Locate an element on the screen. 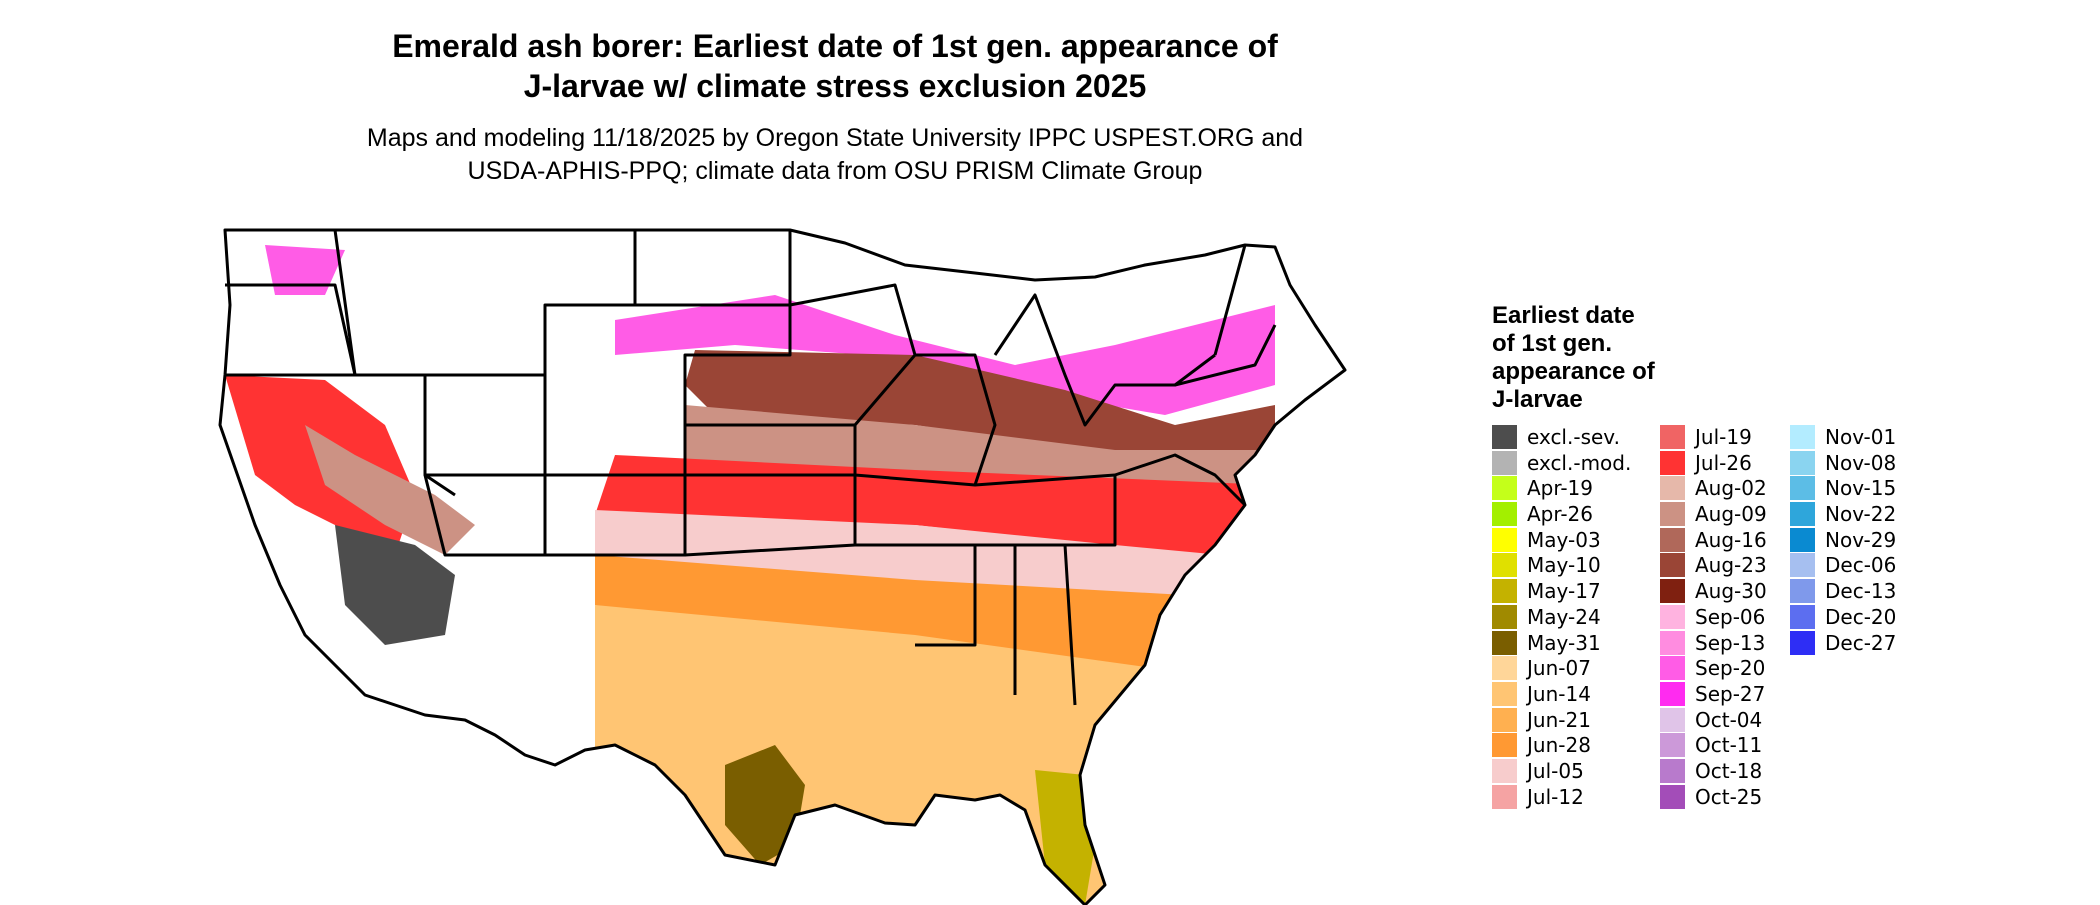 This screenshot has height=905, width=2100. border-illinois-missouri is located at coordinates (925, 420).